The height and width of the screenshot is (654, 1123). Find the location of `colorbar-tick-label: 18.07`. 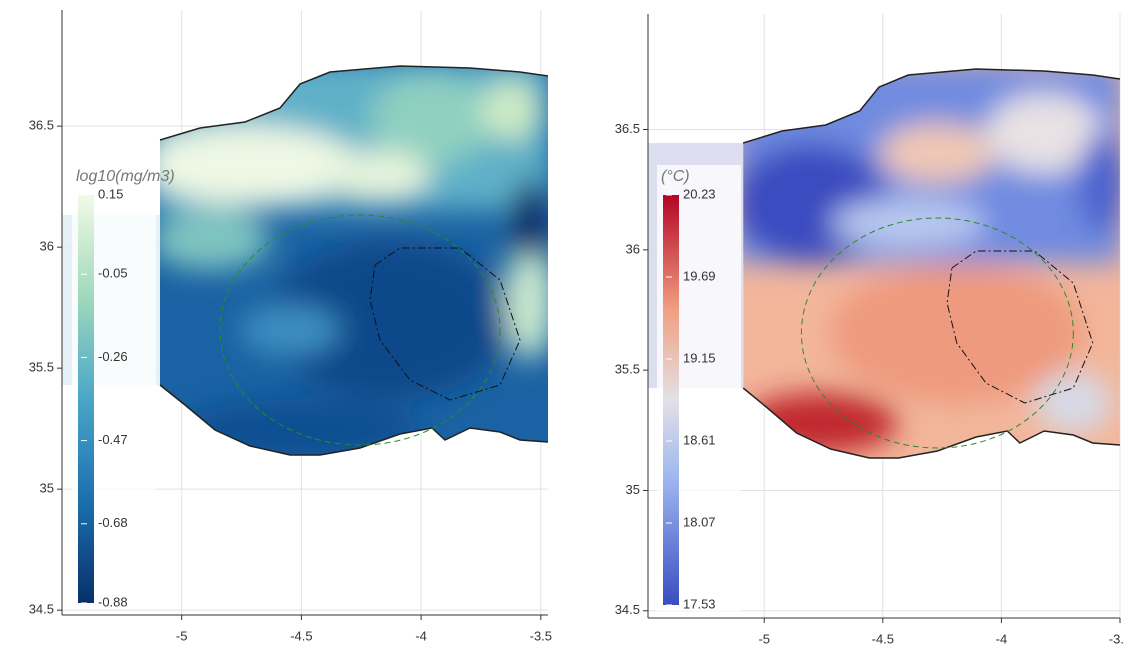

colorbar-tick-label: 18.07 is located at coordinates (699, 521).